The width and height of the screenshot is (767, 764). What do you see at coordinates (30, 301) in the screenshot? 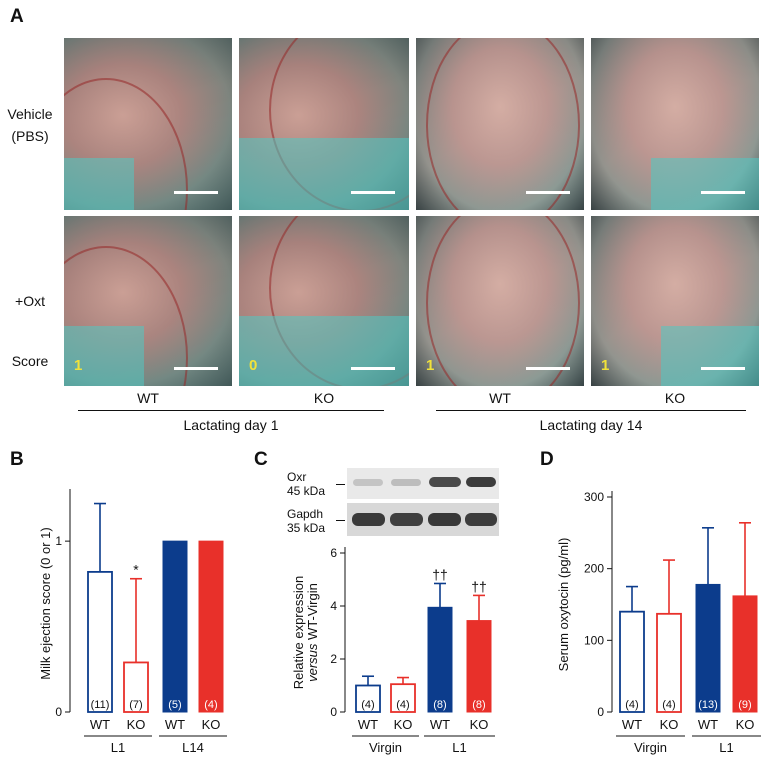
I see `row-label-oxt: +Oxt` at bounding box center [30, 301].